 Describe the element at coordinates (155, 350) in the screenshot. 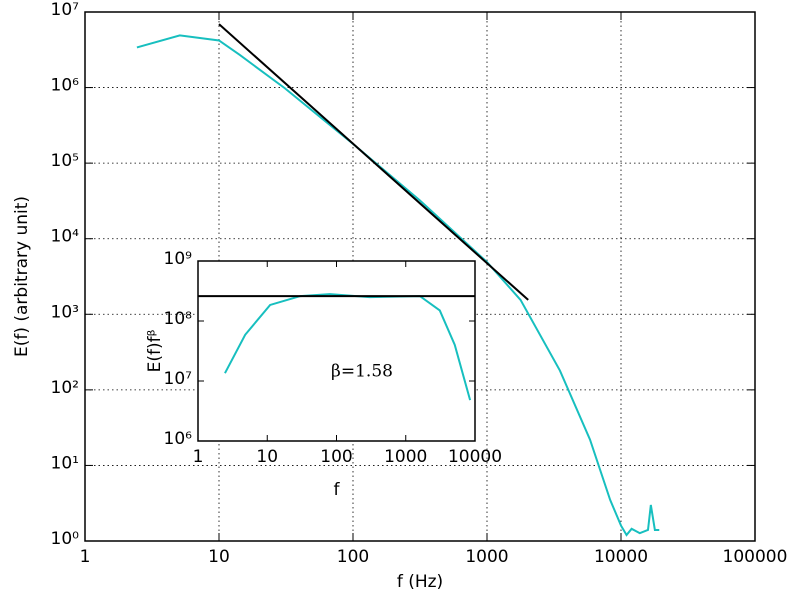

I see `y-axis-label: E(f)fᵝ` at that location.